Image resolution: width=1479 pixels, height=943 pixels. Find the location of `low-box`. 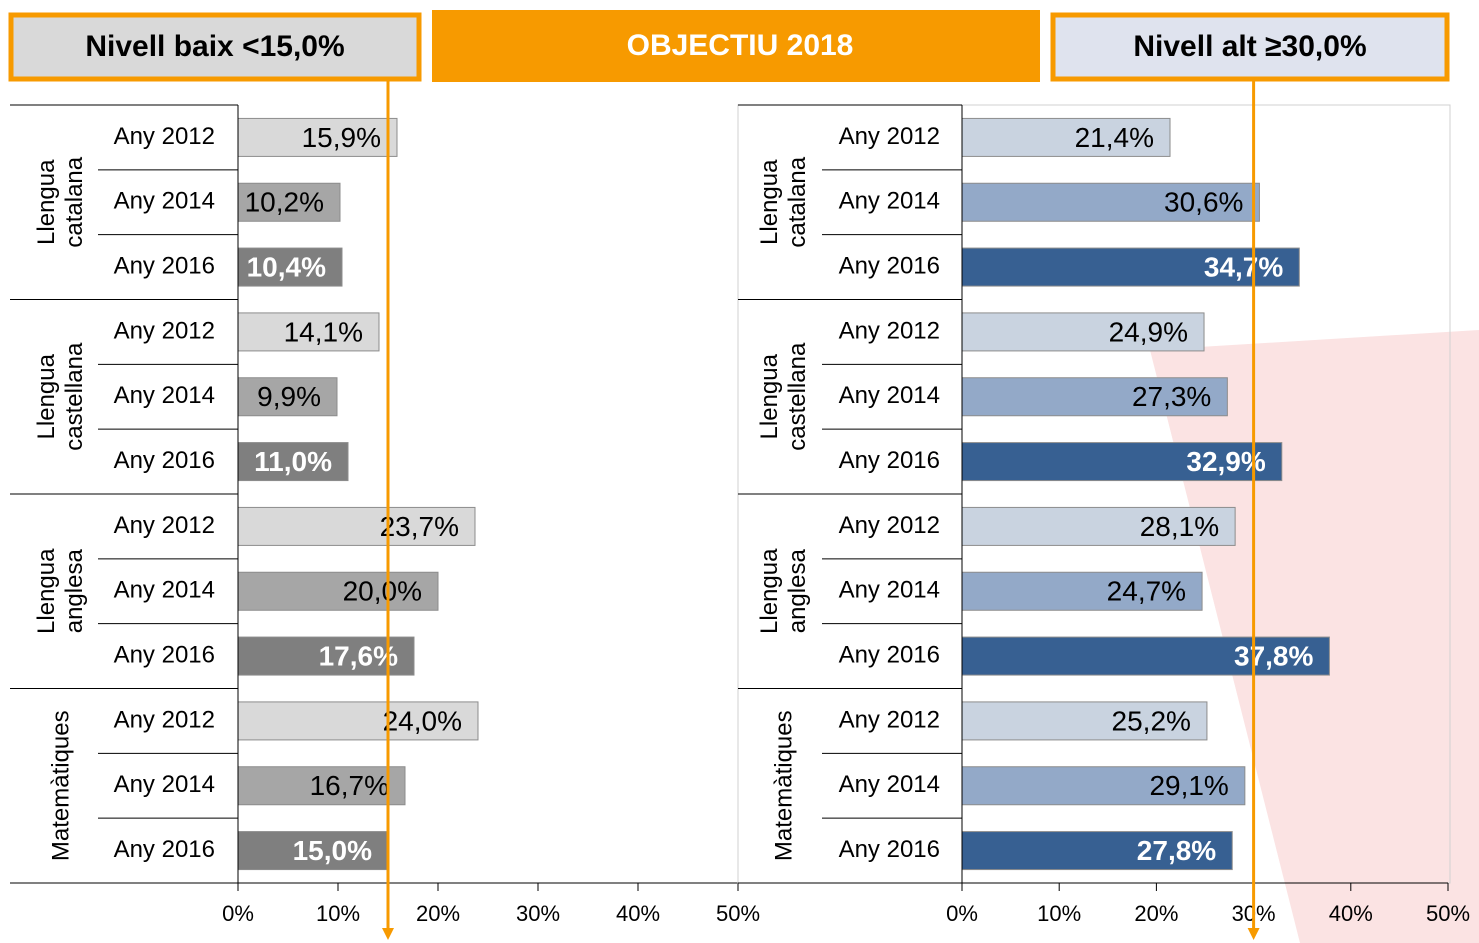

low-box is located at coordinates (215, 47).